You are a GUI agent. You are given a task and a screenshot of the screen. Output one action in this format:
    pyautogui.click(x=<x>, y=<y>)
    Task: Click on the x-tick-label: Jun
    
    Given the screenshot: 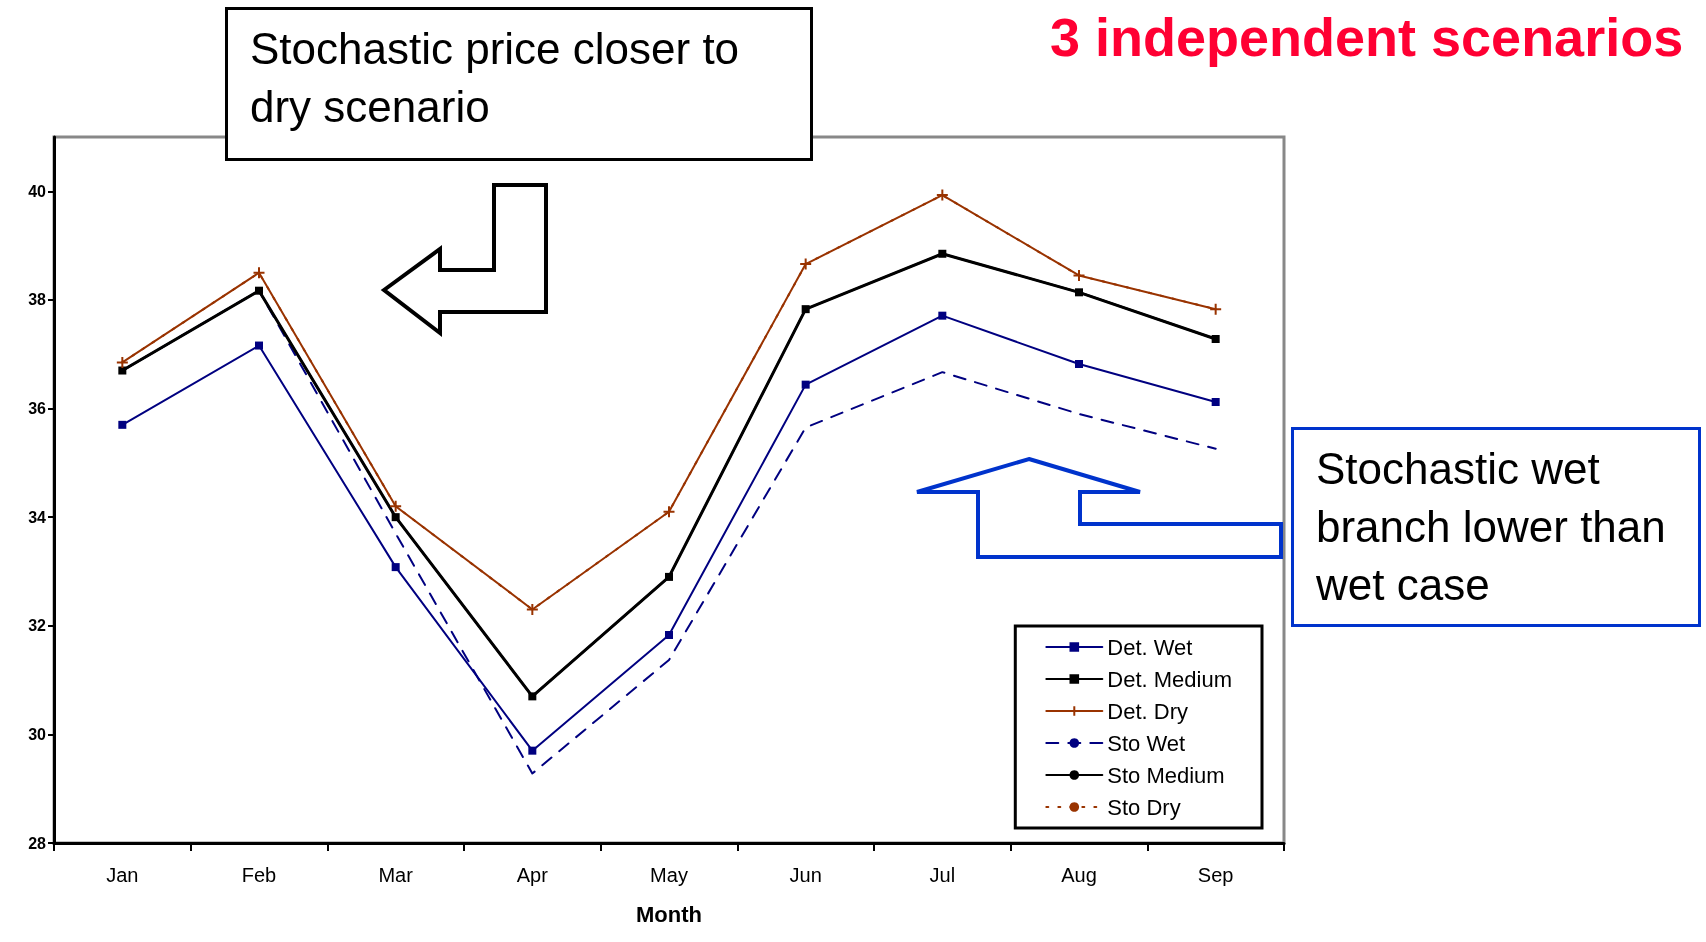 What is the action you would take?
    pyautogui.click(x=805, y=875)
    